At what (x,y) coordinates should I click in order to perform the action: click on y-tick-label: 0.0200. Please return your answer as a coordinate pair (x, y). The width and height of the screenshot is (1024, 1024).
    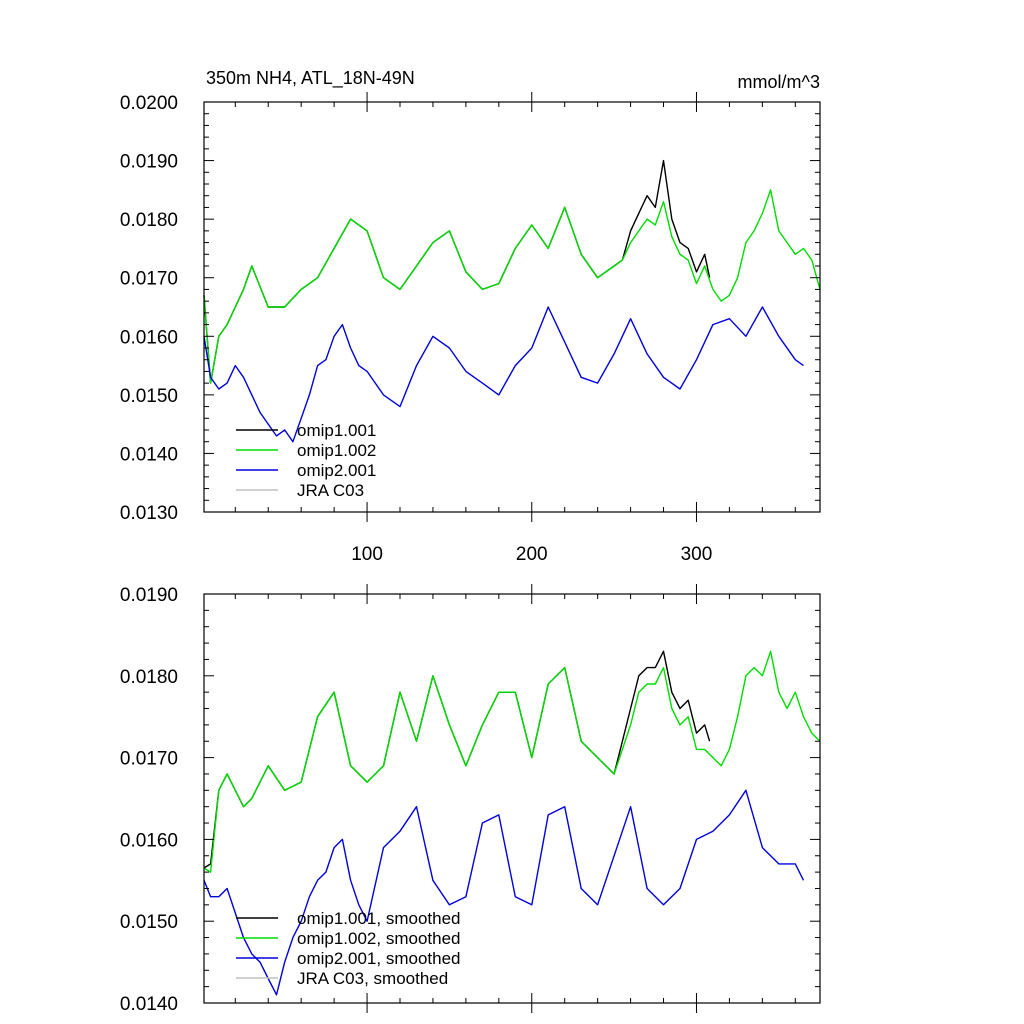
    Looking at the image, I should click on (149, 103).